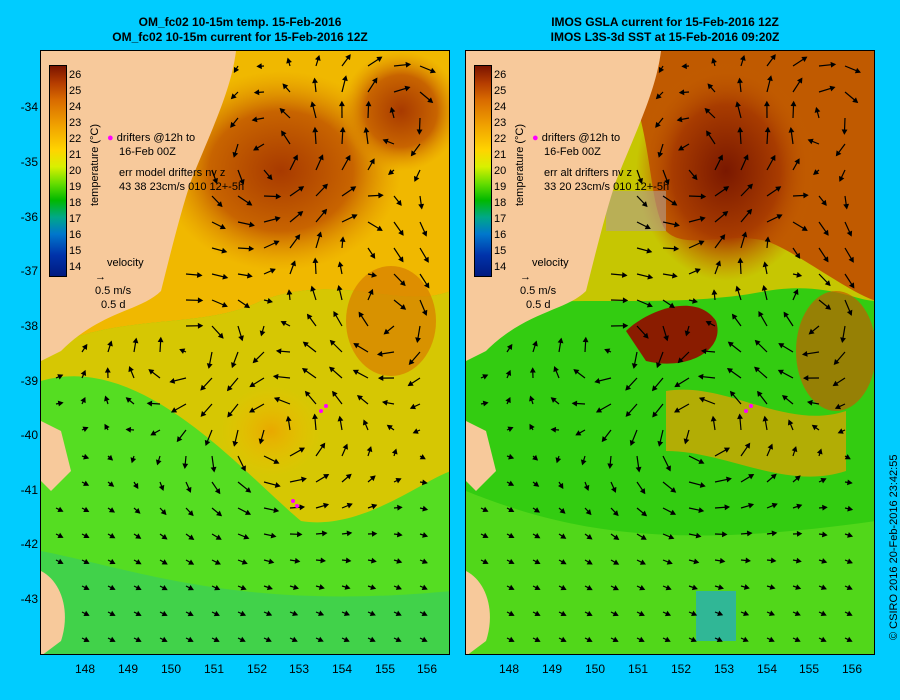  What do you see at coordinates (156, 138) in the screenshot?
I see `drifters-line1: drifters @12h to` at bounding box center [156, 138].